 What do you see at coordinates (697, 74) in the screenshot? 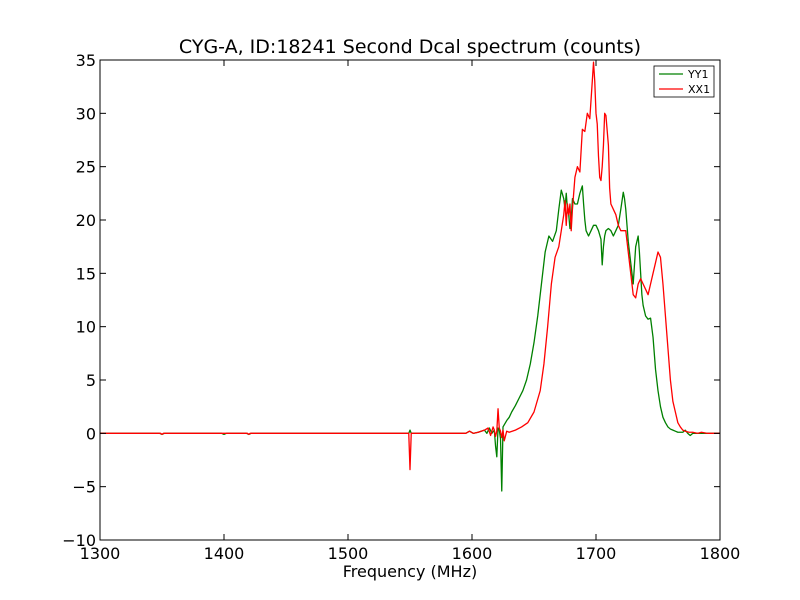
I see `legend-label-yy1: YY1` at bounding box center [697, 74].